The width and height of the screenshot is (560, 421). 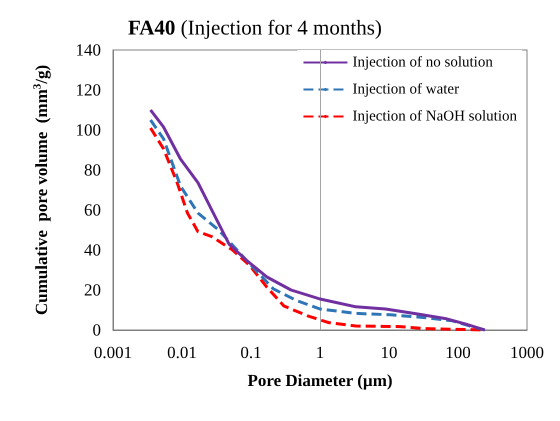 I want to click on y-tick-label: 140, so click(x=88, y=50).